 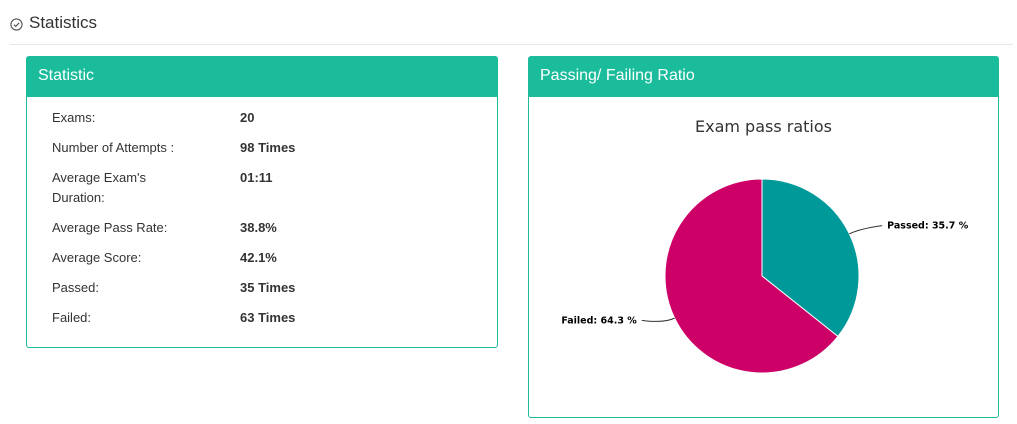 What do you see at coordinates (110, 227) in the screenshot?
I see `stat-label: Average Pass Rate:` at bounding box center [110, 227].